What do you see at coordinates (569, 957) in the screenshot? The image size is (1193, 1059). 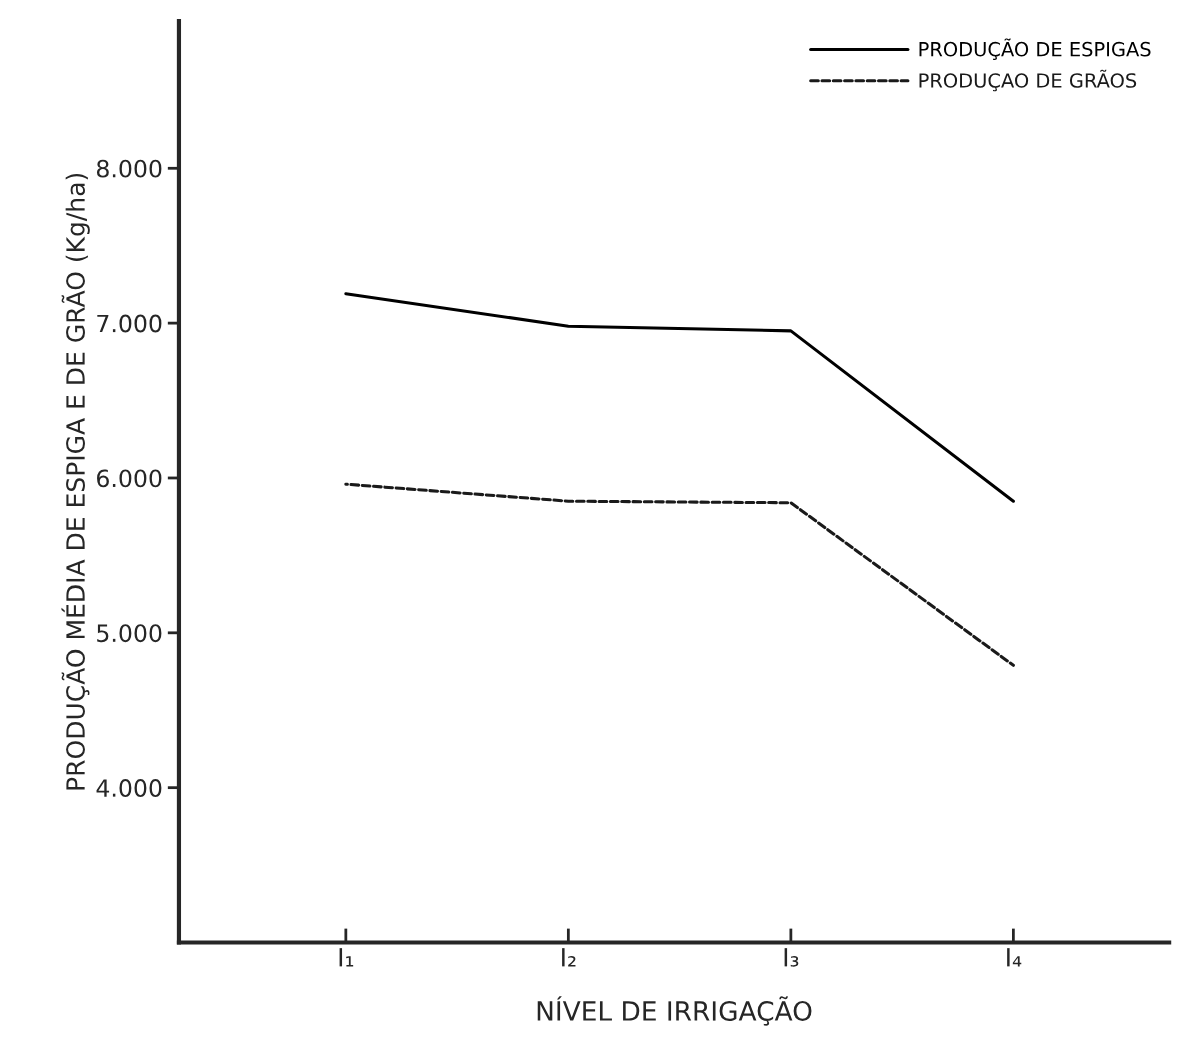 I see `x-tick-label: I₂` at bounding box center [569, 957].